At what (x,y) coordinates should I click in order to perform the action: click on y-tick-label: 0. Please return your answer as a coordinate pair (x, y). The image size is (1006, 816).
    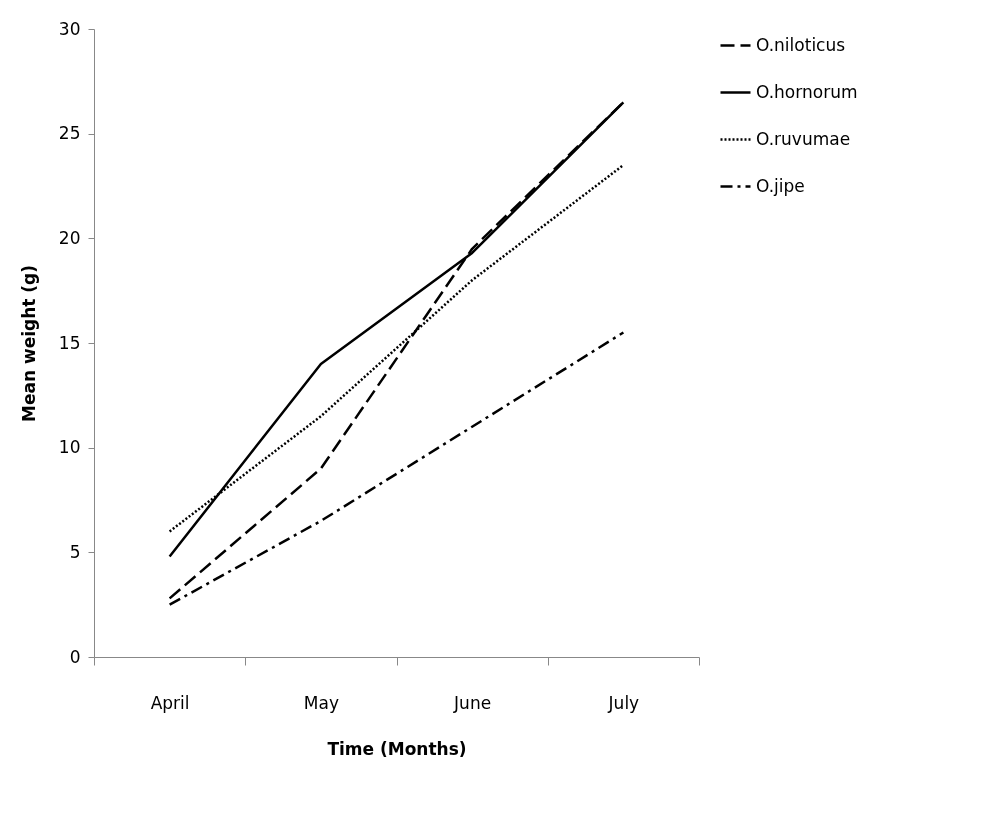
    Looking at the image, I should click on (75, 656).